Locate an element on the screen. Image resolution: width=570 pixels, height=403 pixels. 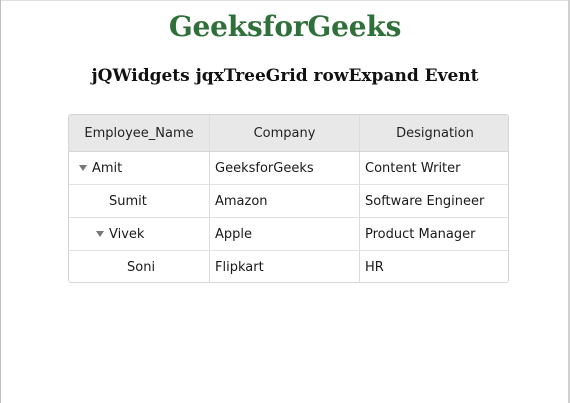
employee-name-cell: Sumit is located at coordinates (139, 201).